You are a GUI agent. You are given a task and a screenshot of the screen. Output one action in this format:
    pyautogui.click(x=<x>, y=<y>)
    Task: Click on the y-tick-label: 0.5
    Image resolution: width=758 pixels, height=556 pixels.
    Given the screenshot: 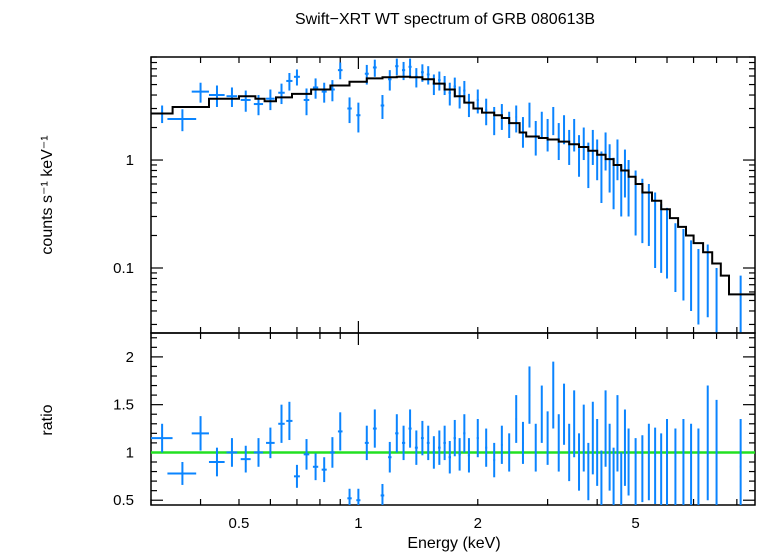 What is the action you would take?
    pyautogui.click(x=123, y=500)
    